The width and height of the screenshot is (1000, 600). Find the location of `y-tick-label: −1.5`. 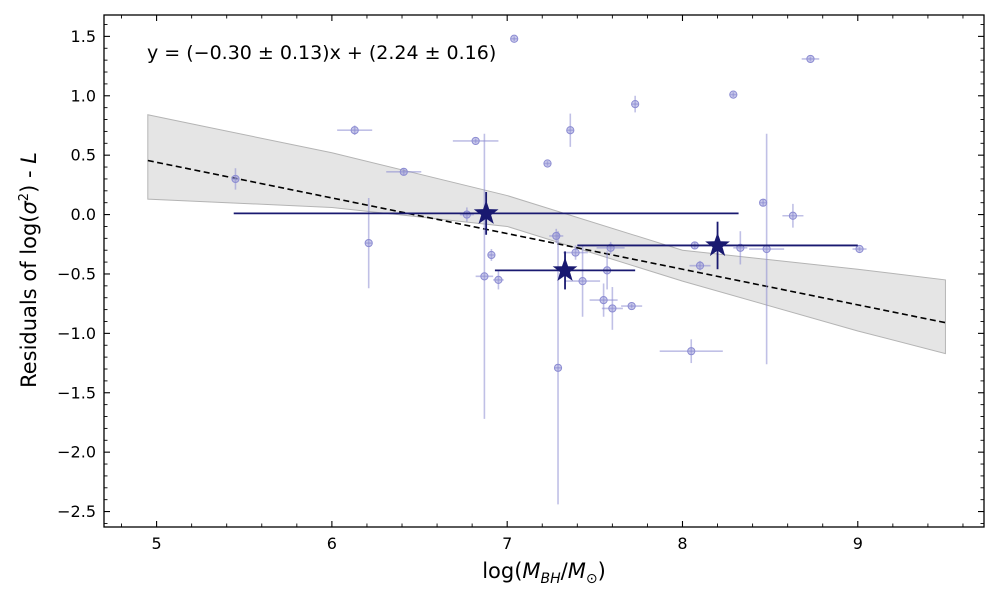

y-tick-label: −1.5 is located at coordinates (76, 392).